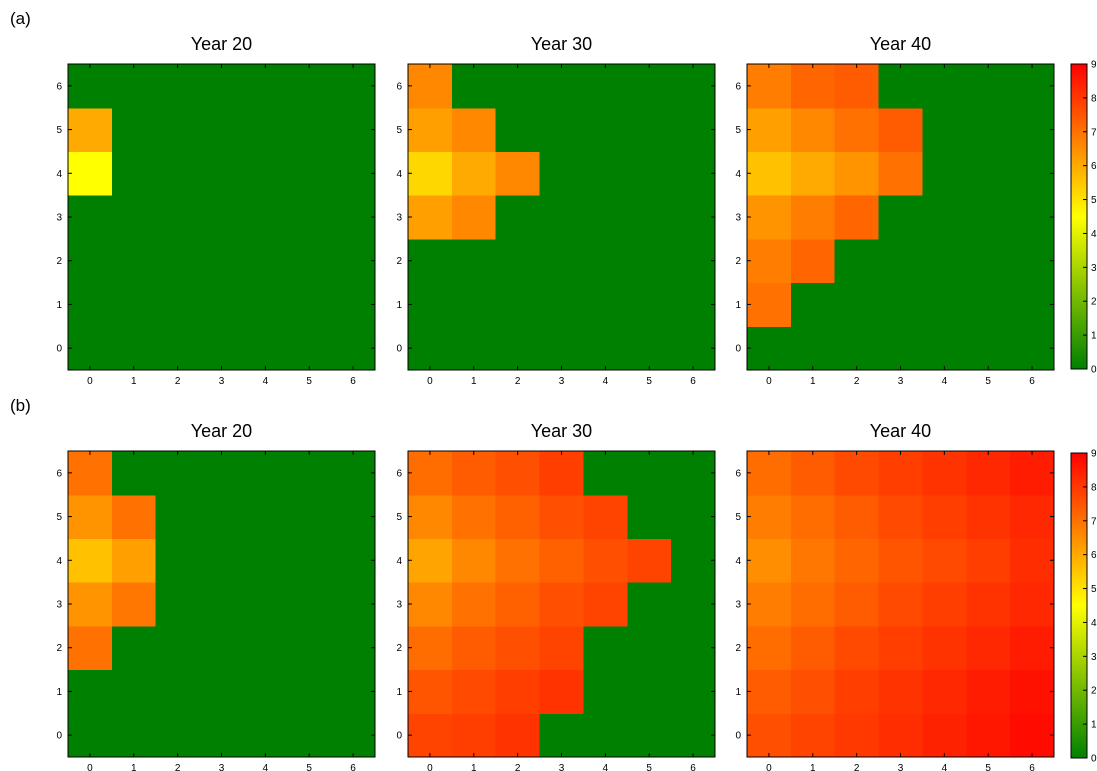 This screenshot has width=1097, height=771. What do you see at coordinates (1094, 691) in the screenshot?
I see `colorbar-tick-label: 2` at bounding box center [1094, 691].